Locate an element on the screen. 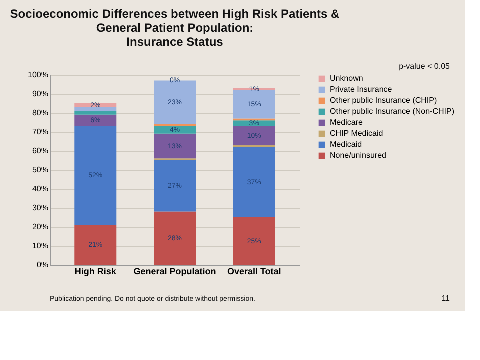 The image size is (480, 360). x-tick-label: General Population is located at coordinates (175, 271).